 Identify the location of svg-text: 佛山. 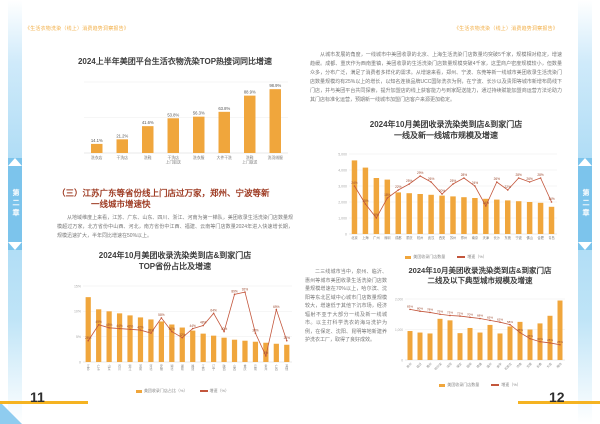
(529, 237).